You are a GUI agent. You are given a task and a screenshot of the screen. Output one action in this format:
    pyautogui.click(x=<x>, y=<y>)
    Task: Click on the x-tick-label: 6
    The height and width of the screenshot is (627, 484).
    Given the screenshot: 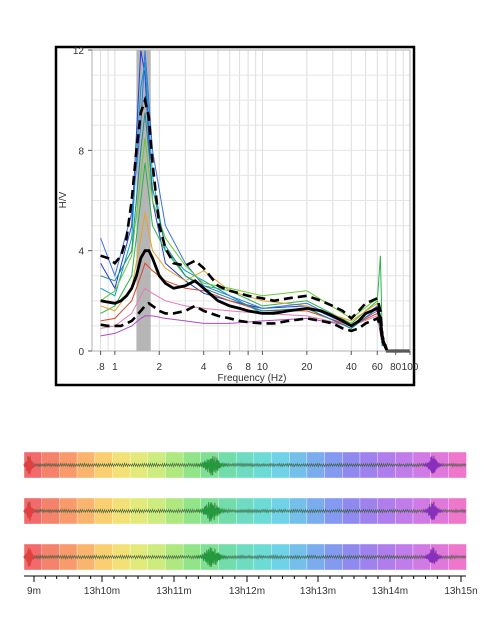 What is the action you would take?
    pyautogui.click(x=230, y=367)
    